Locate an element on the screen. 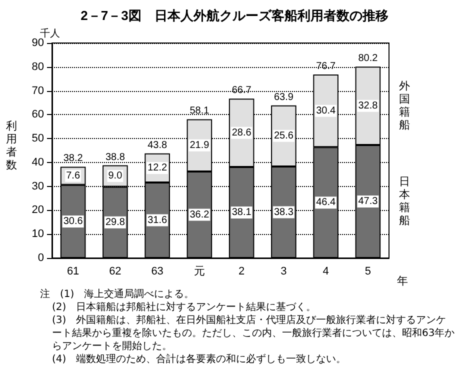 This screenshot has height=376, width=469. y-tick-label: 40 is located at coordinates (38, 162).